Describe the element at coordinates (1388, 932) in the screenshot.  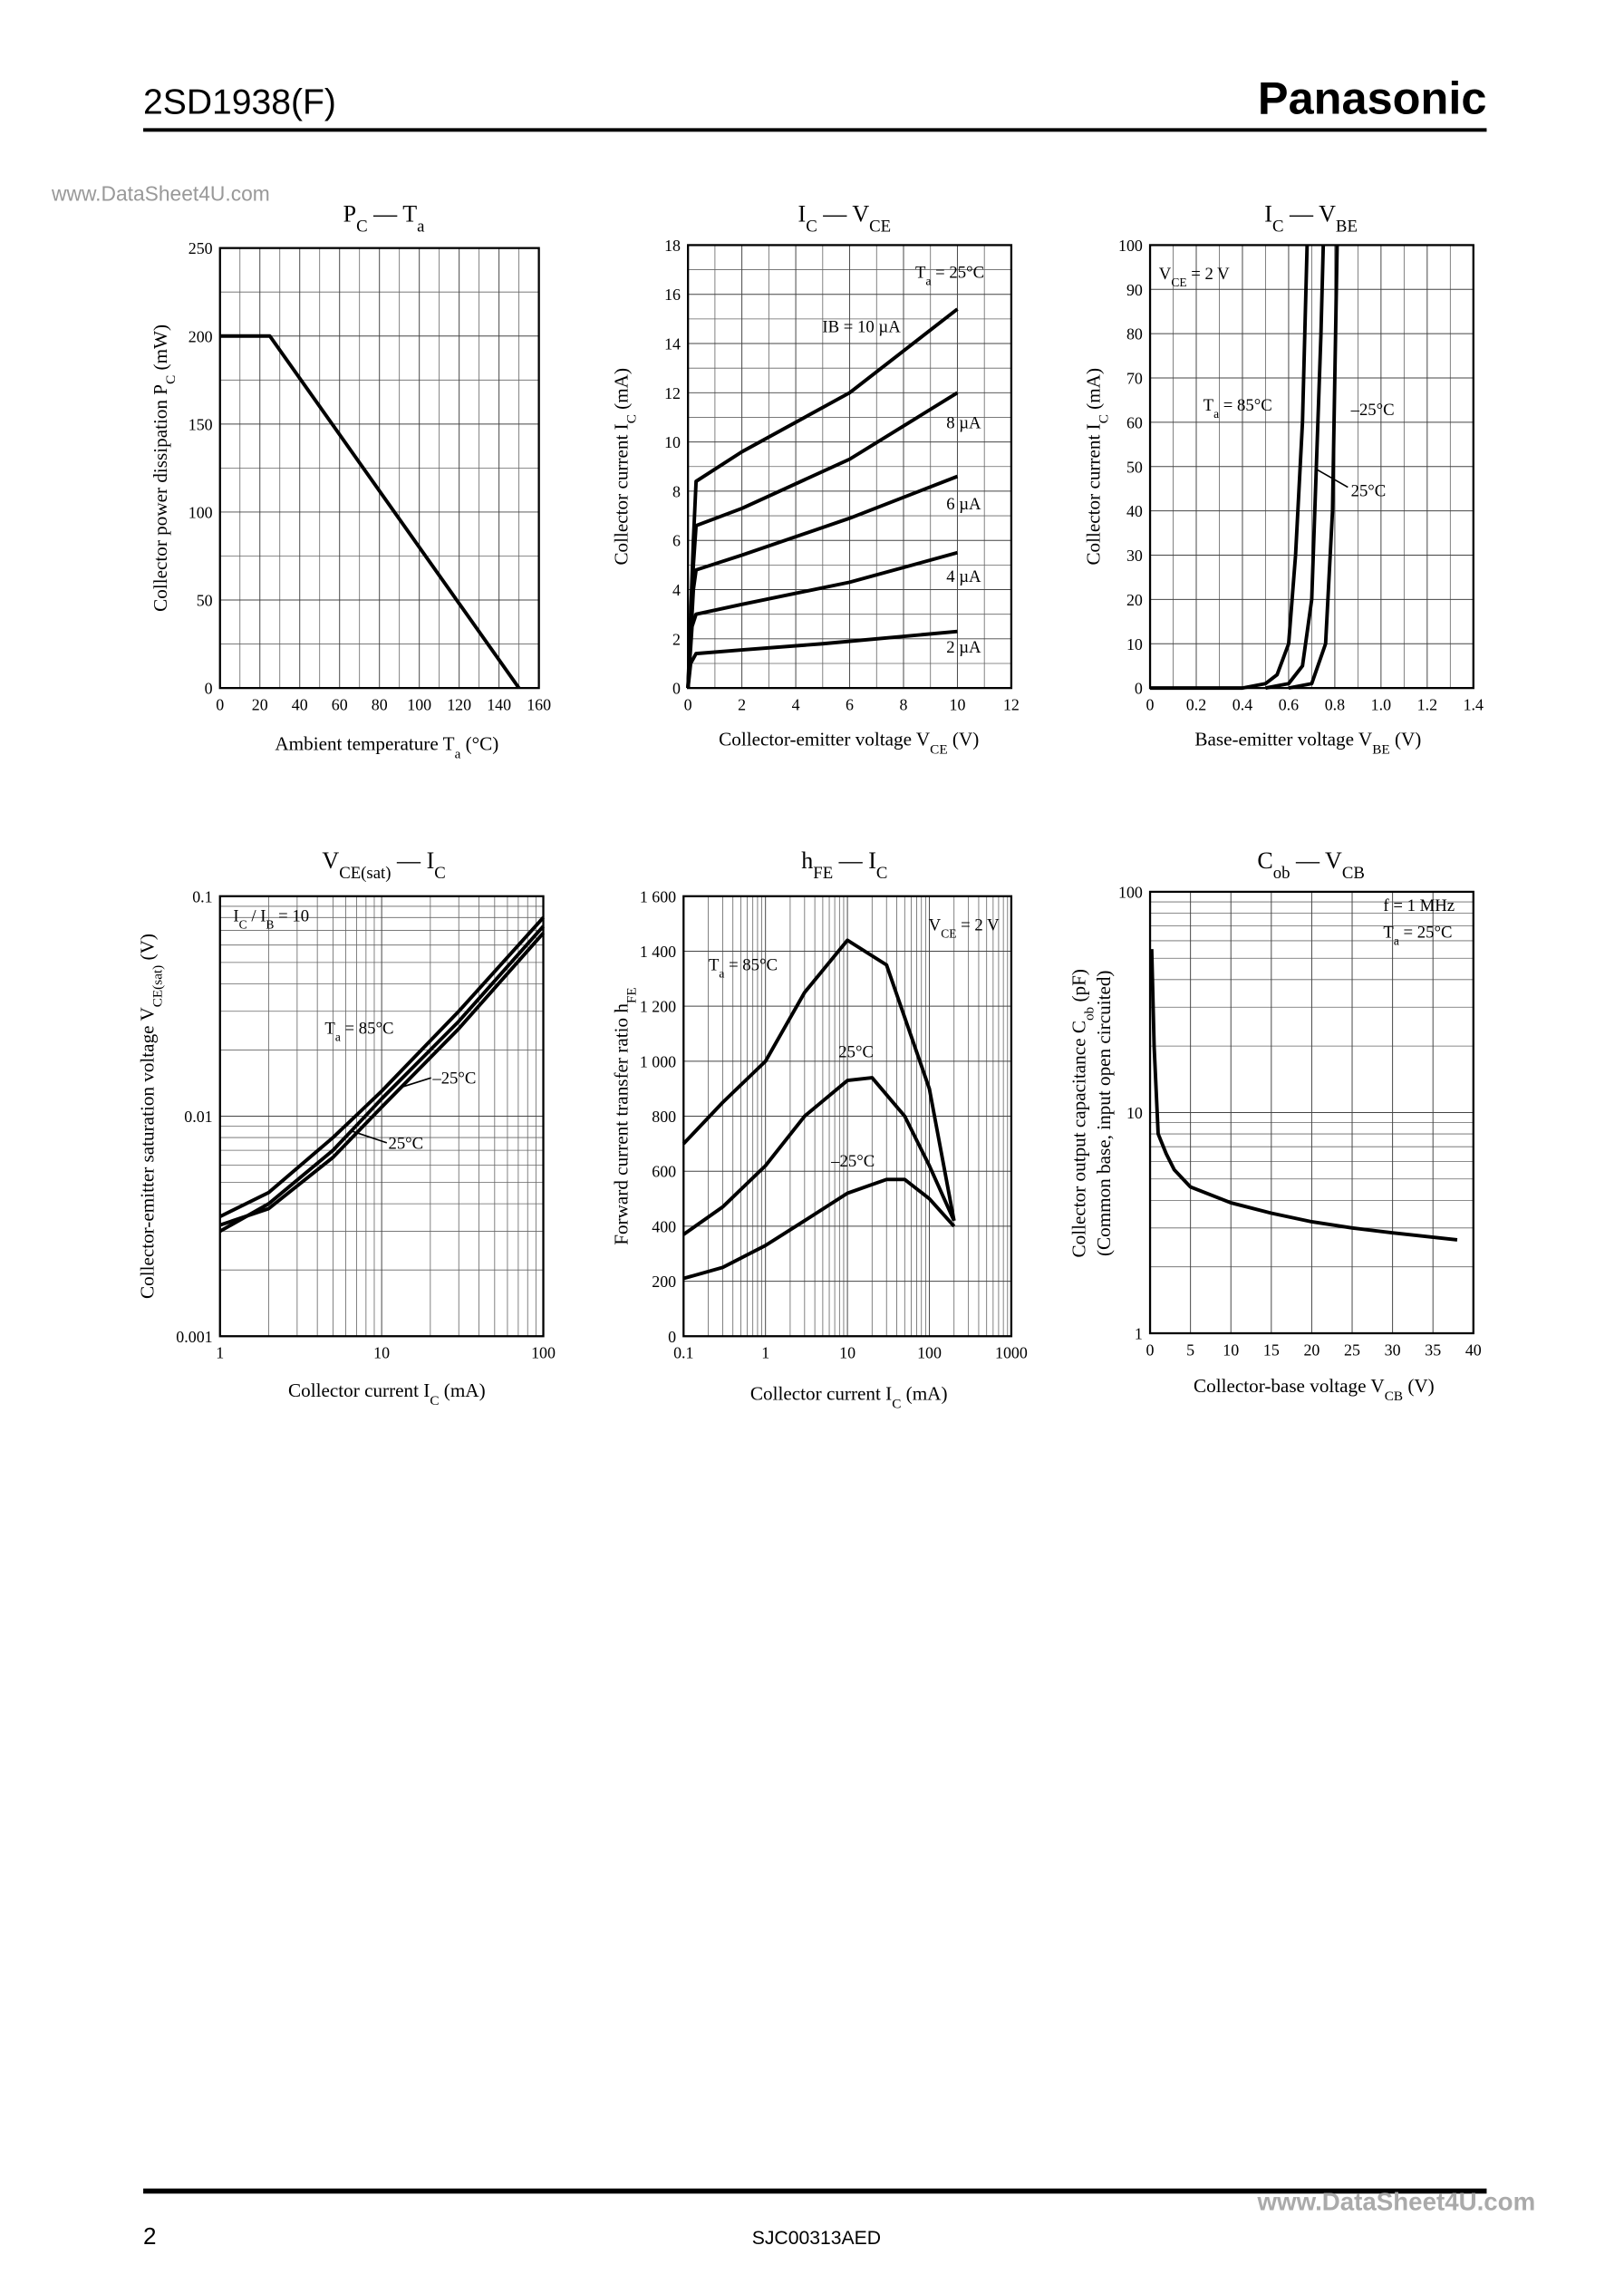
I see `annotation-part: T` at that location.